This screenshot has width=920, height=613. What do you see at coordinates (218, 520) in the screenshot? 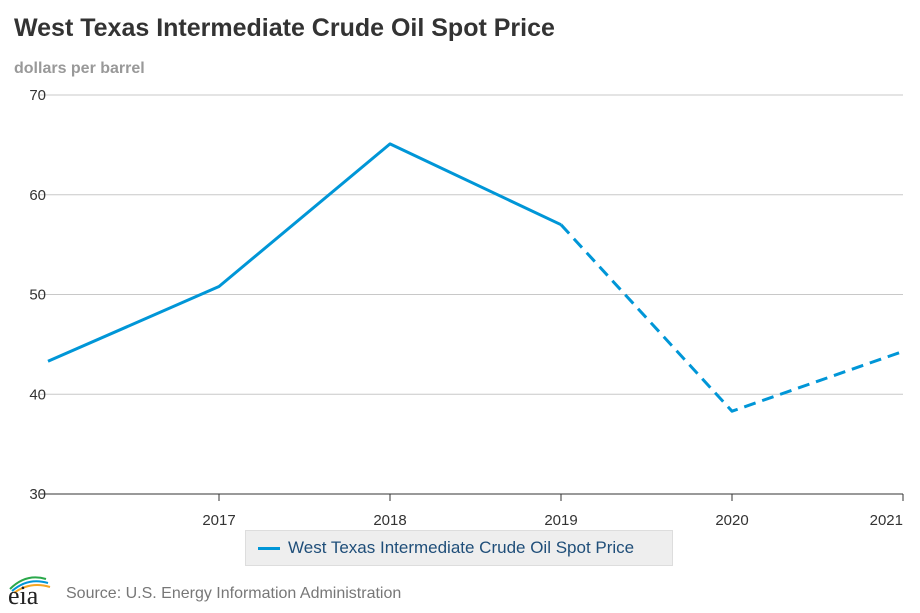
I see `x-tick-label-2017: 2017` at bounding box center [218, 520].